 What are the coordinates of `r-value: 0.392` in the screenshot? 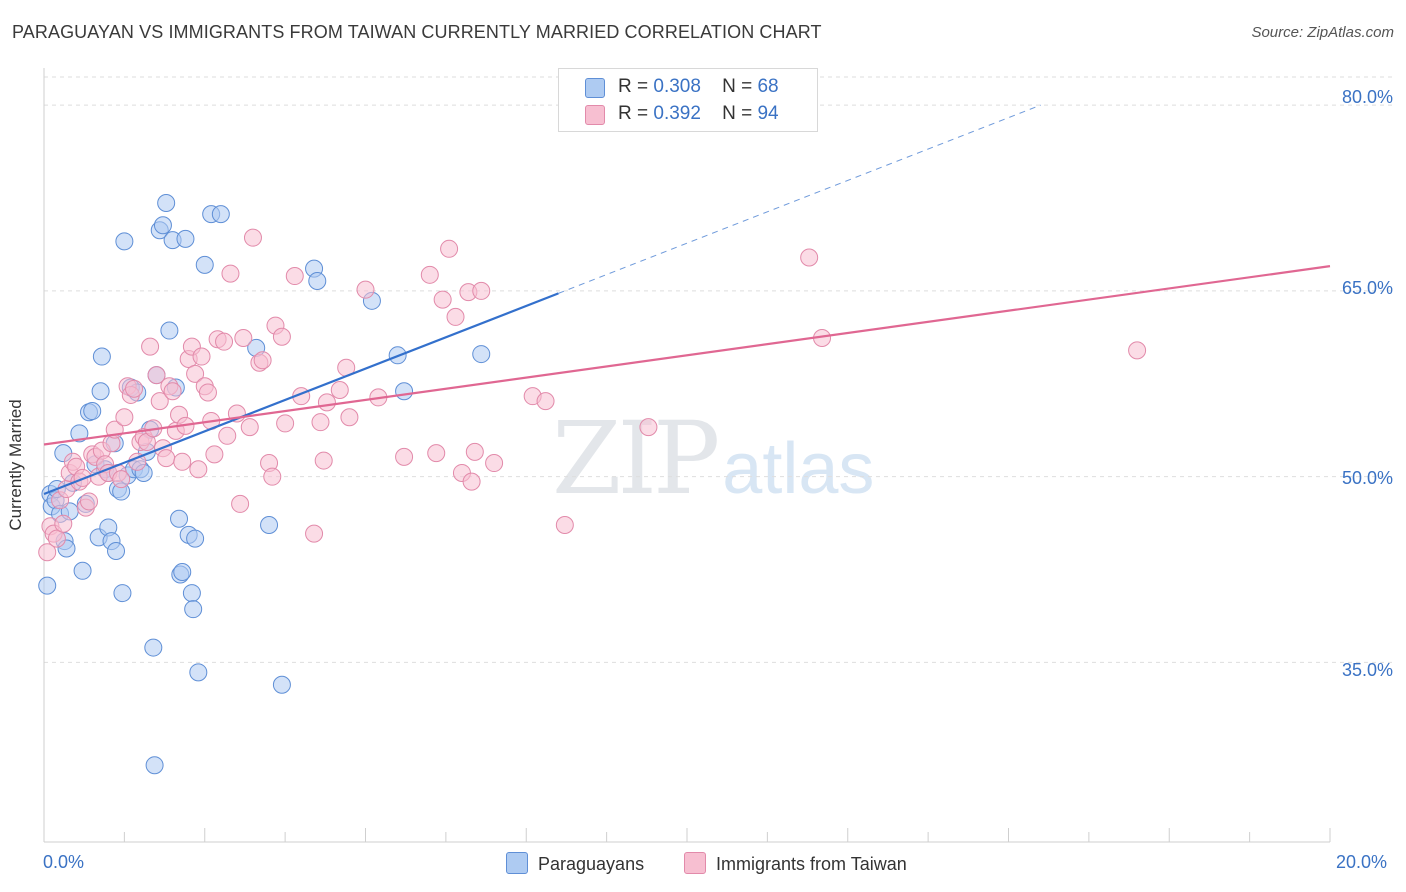 It's located at (677, 113).